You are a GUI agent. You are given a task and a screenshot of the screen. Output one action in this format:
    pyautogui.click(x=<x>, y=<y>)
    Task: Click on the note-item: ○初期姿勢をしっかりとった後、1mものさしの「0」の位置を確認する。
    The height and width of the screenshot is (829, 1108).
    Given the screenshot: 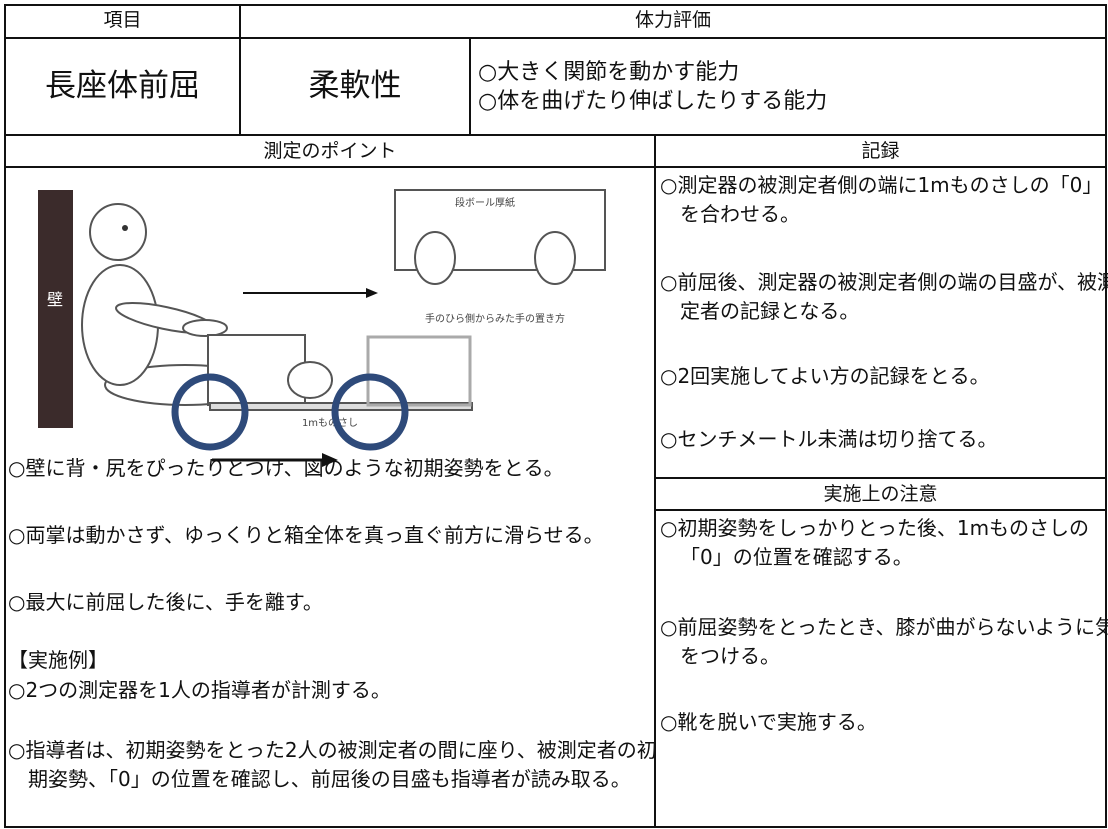 What is the action you would take?
    pyautogui.click(x=875, y=542)
    